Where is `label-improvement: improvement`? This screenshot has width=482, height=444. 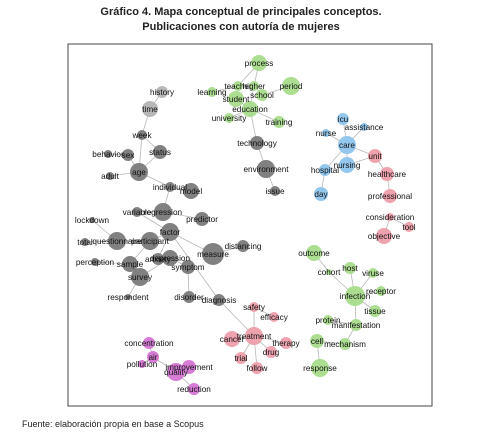 label-improvement: improvement is located at coordinates (189, 367).